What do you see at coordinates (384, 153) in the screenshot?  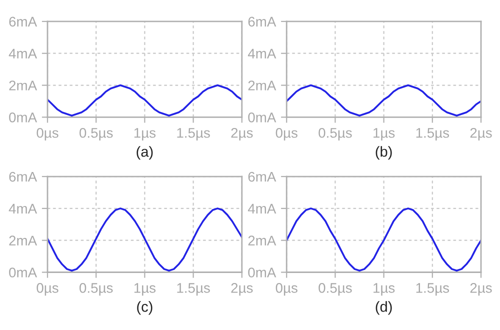 I see `x-axis-title: (b)` at bounding box center [384, 153].